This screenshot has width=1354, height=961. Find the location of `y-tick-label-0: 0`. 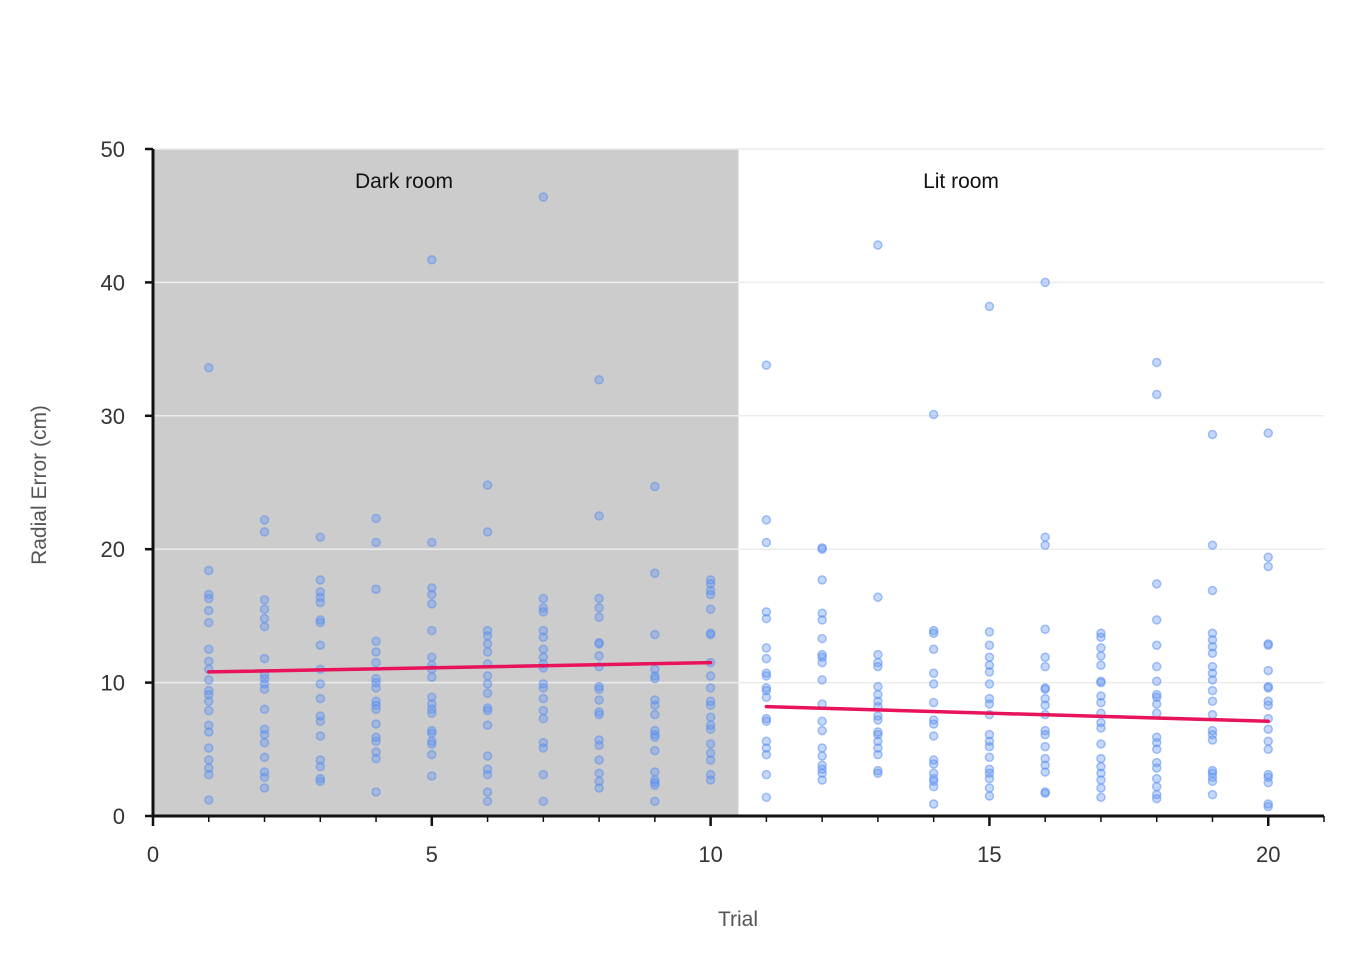

y-tick-label-0: 0 is located at coordinates (119, 816).